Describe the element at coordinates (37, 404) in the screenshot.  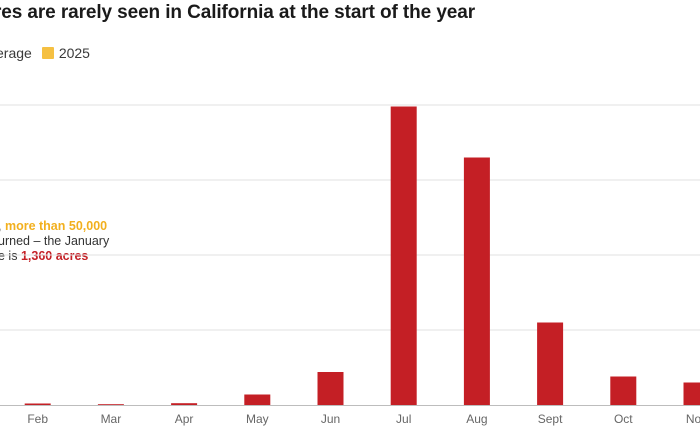
I see `bar-feb` at that location.